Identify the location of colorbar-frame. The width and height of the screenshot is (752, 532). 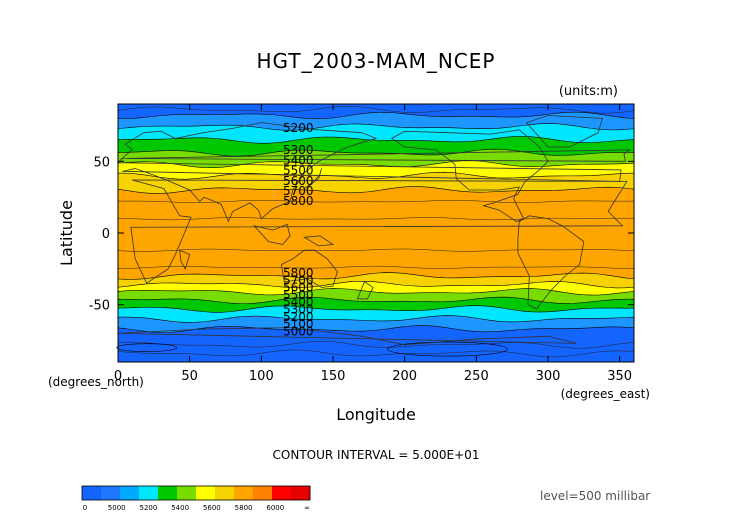
(196, 493).